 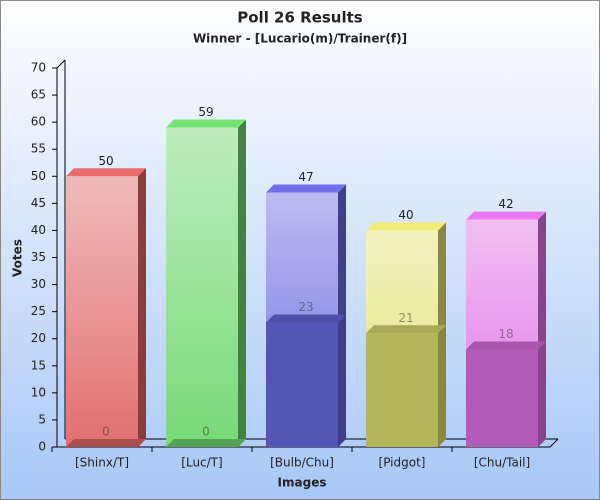 What do you see at coordinates (502, 463) in the screenshot?
I see `x-tick-label: [Chu/Tail]` at bounding box center [502, 463].